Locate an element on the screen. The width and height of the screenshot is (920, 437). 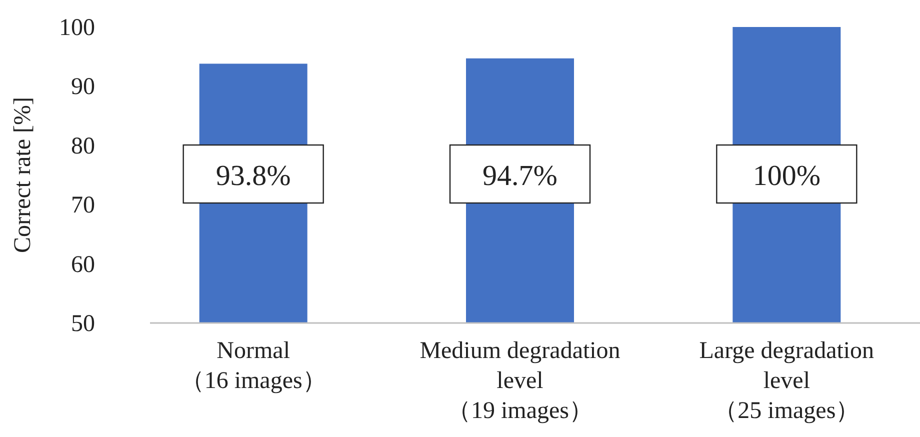
y-tick-label: 60 is located at coordinates (83, 265).